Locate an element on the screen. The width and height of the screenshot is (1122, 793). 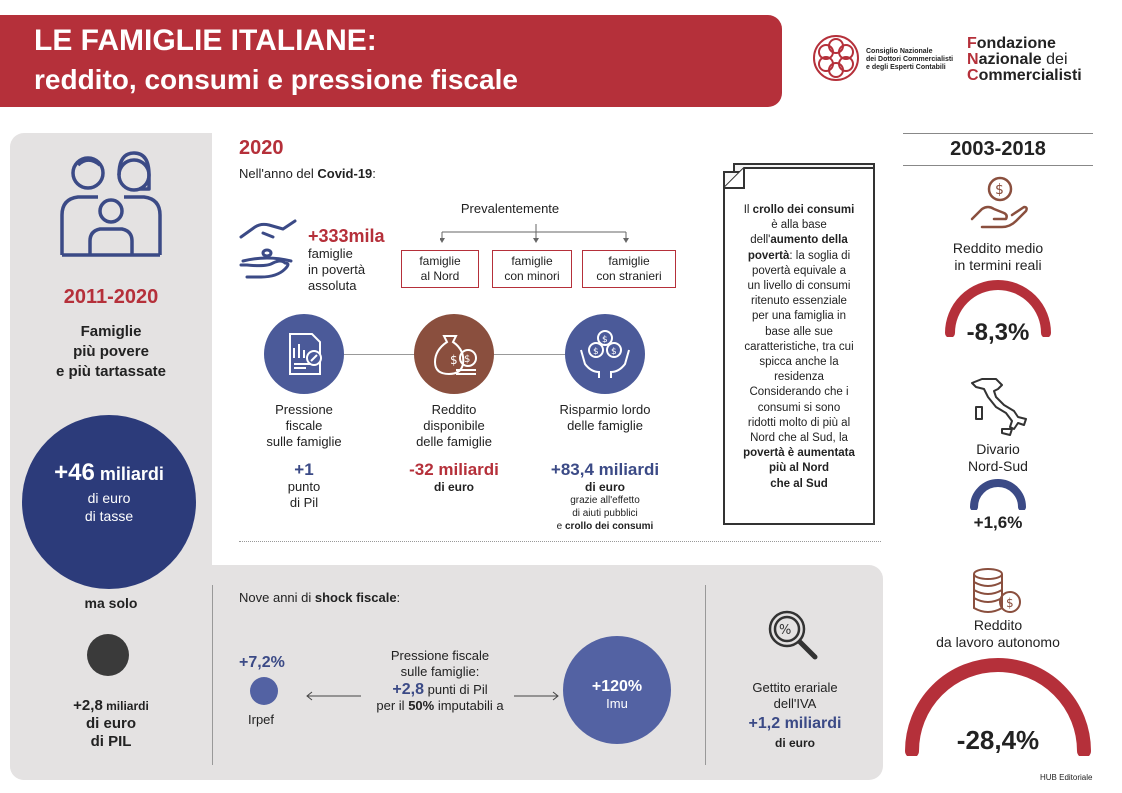
note-line: un livello di consumi is located at coordinates (799, 286).